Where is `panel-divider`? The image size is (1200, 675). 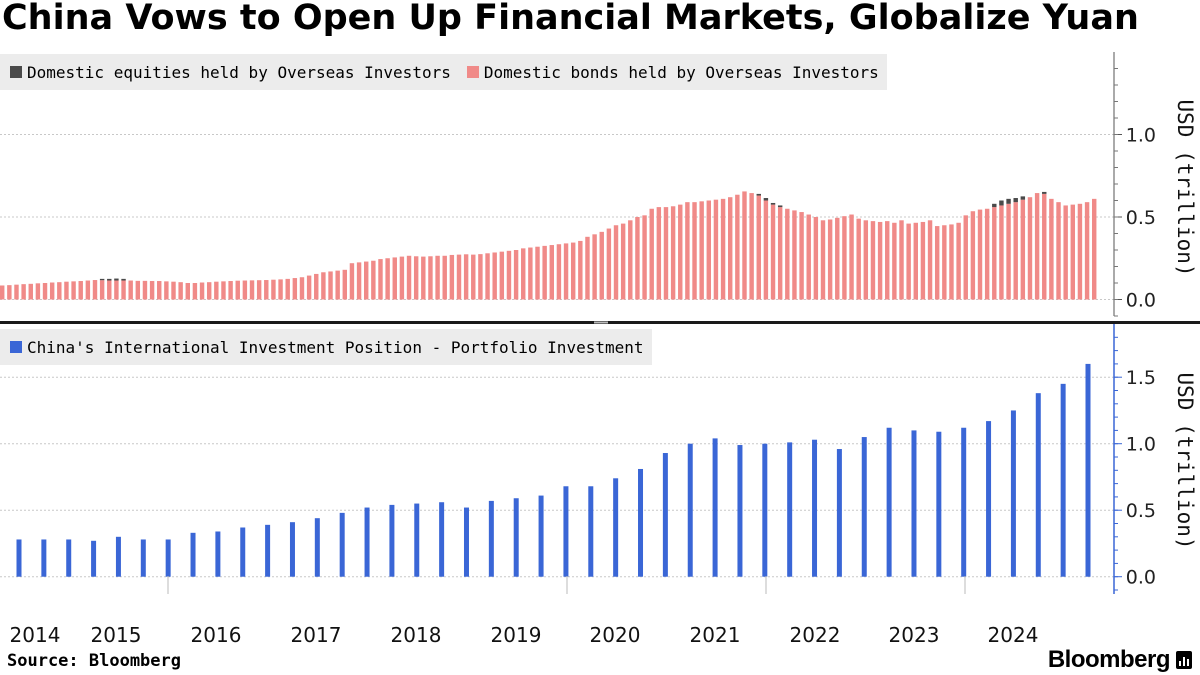
panel-divider is located at coordinates (600, 322).